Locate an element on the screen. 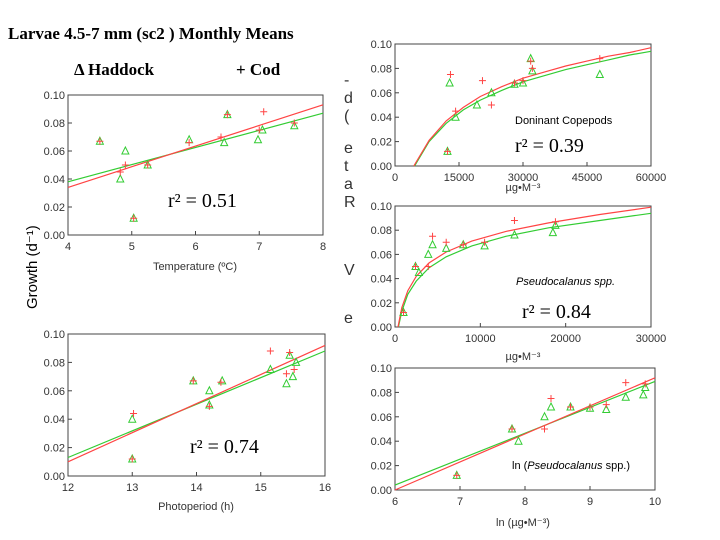 This screenshot has width=720, height=540. x-tick-label: 7 is located at coordinates (259, 247).